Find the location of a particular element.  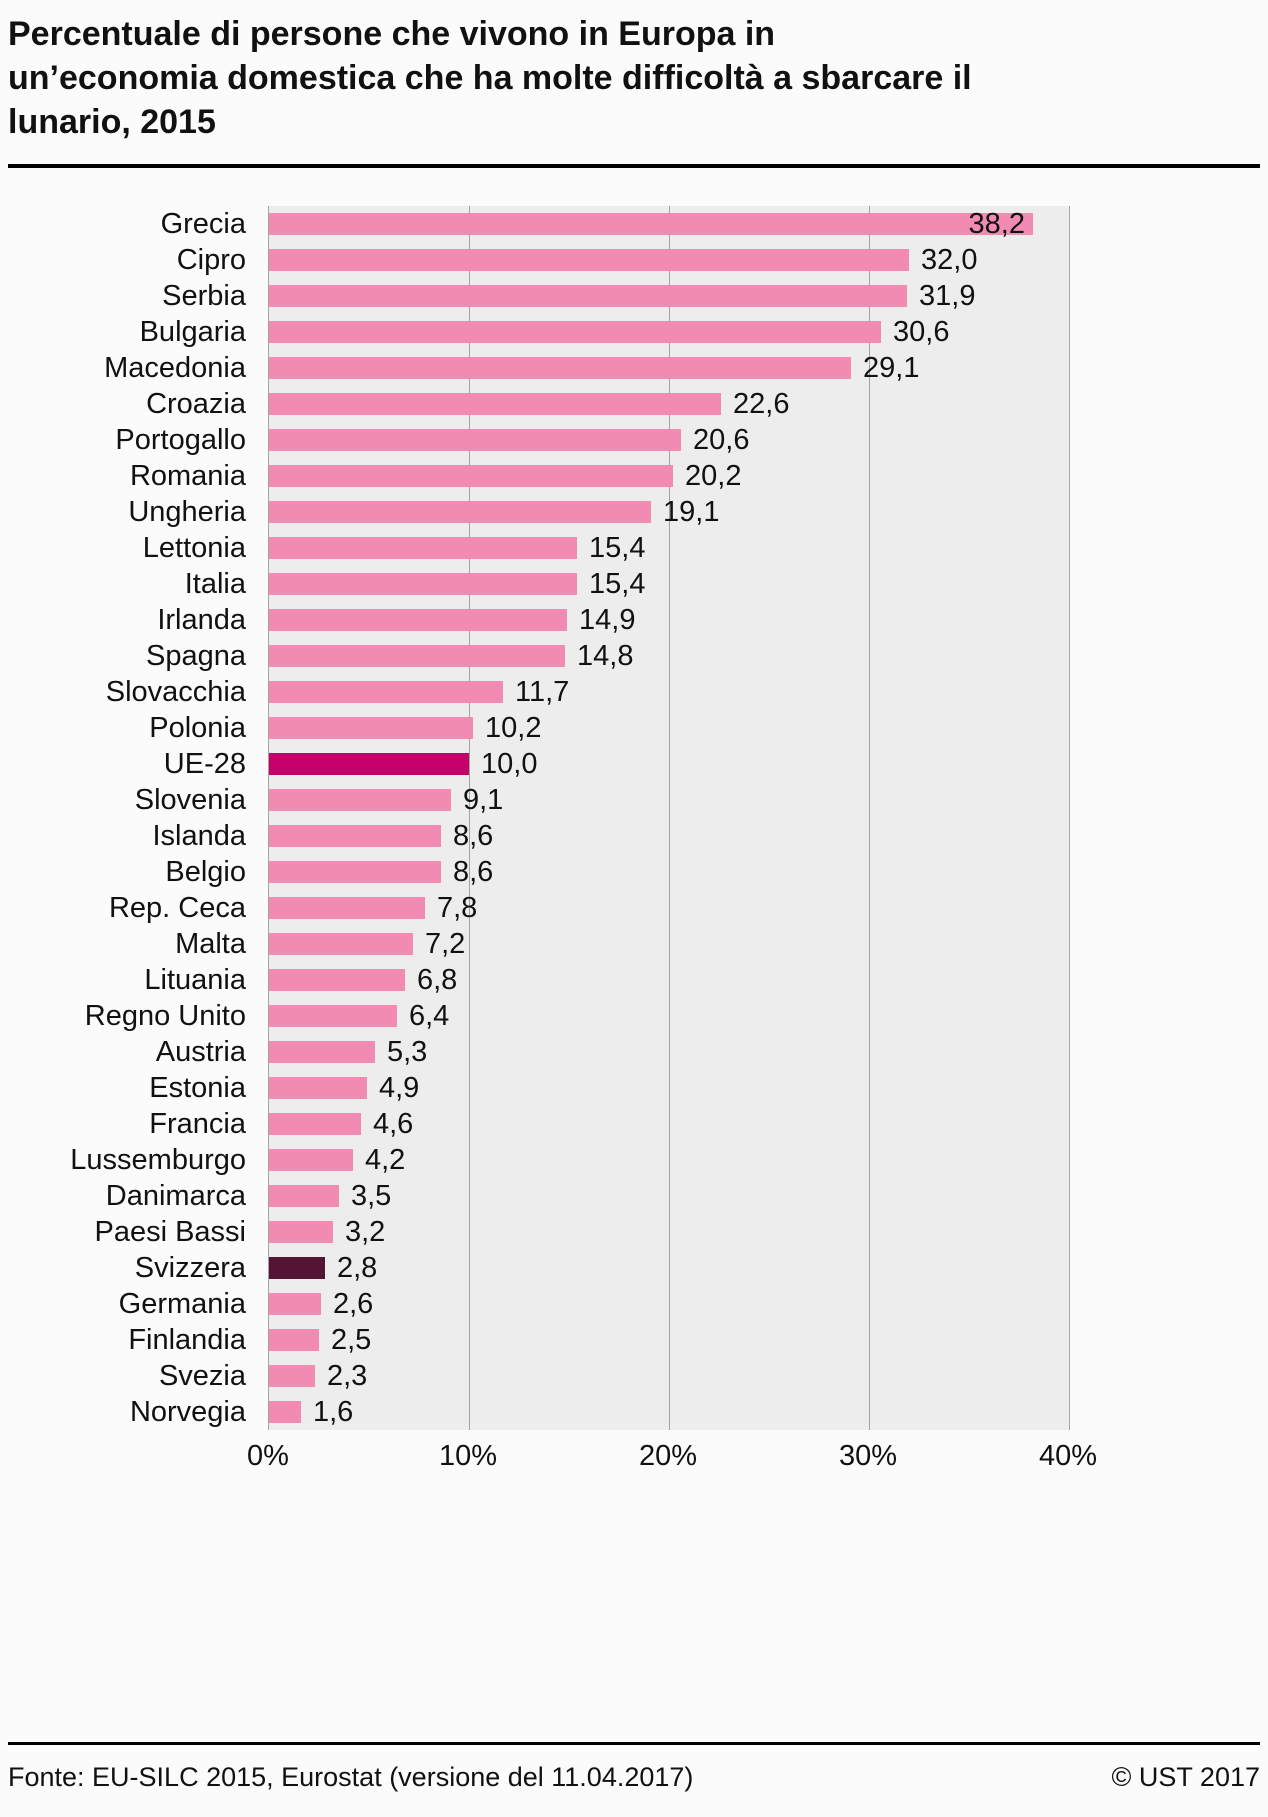

chart-row: 22,6 is located at coordinates (669, 404).